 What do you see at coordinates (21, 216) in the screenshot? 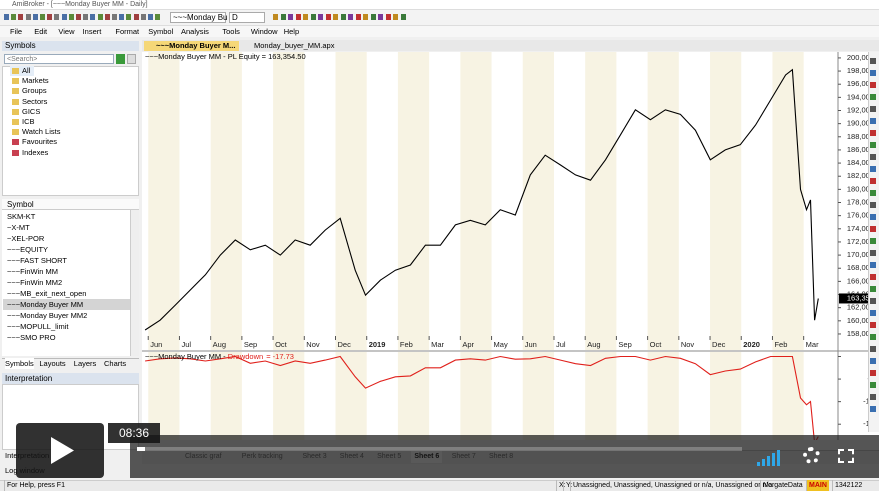
I see `symbol-row: SKM-KT` at bounding box center [21, 216].